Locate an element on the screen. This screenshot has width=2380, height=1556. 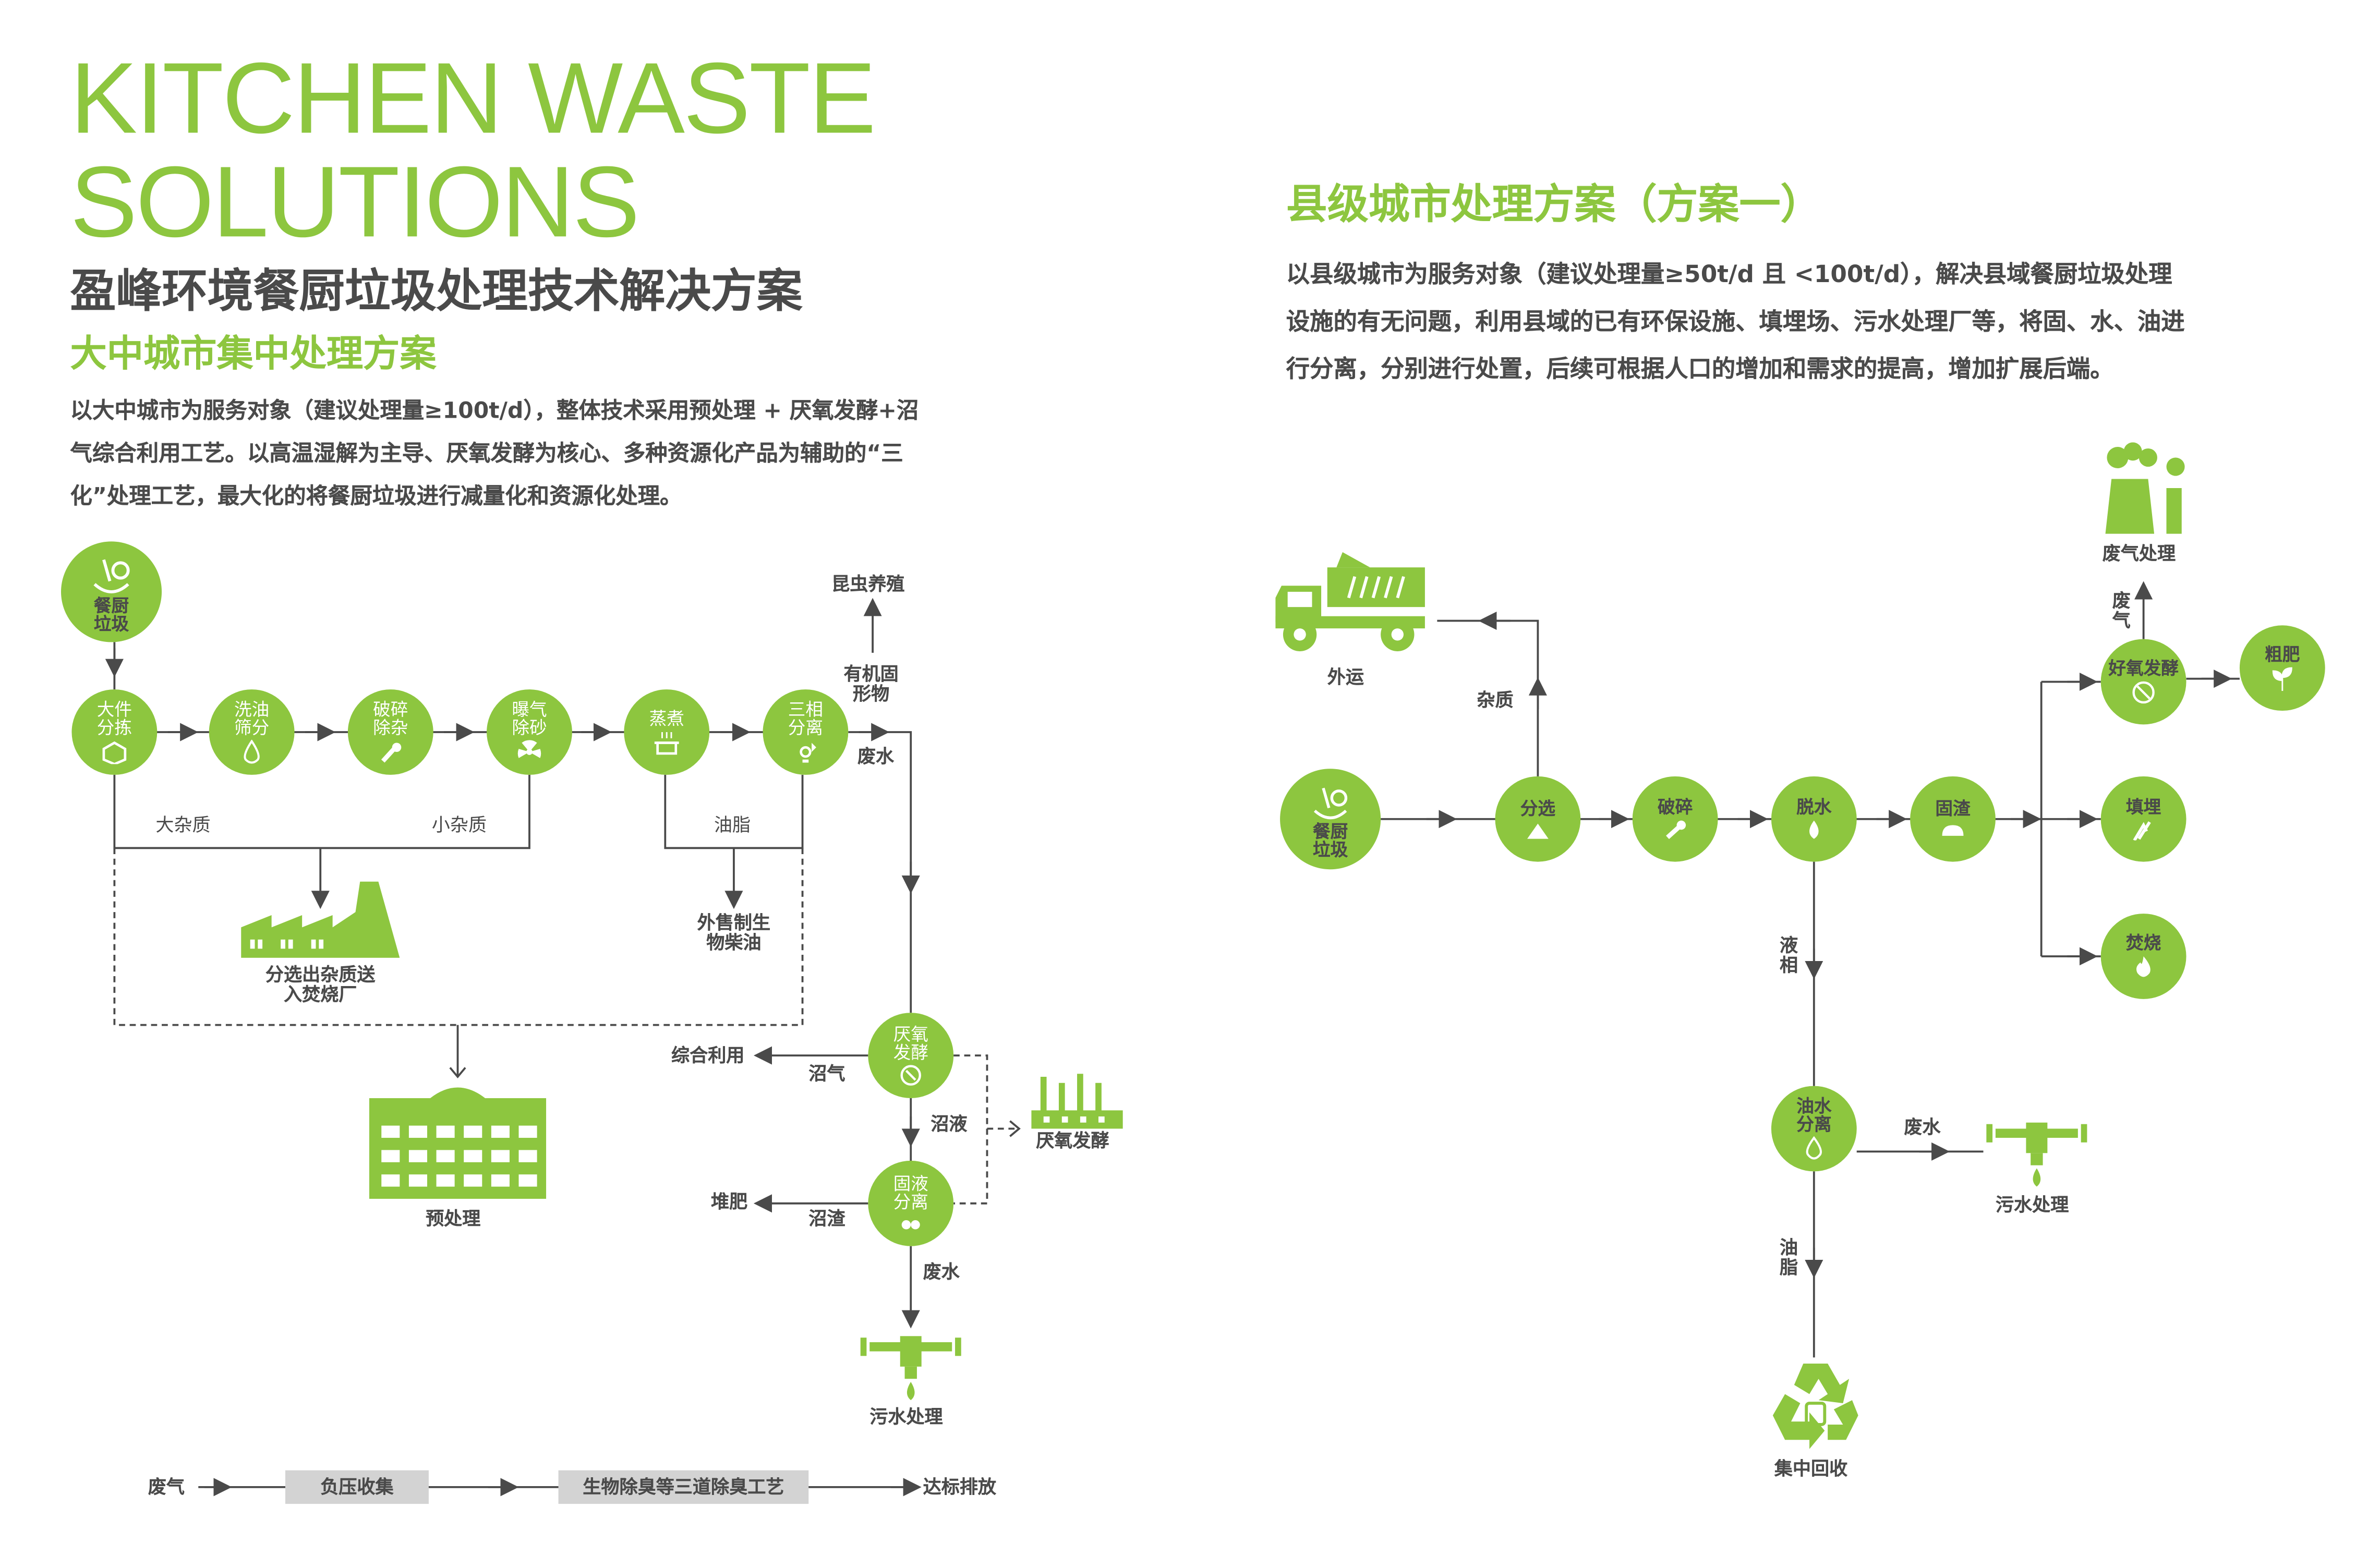
node-right-step-1: 分选 is located at coordinates (1538, 819).